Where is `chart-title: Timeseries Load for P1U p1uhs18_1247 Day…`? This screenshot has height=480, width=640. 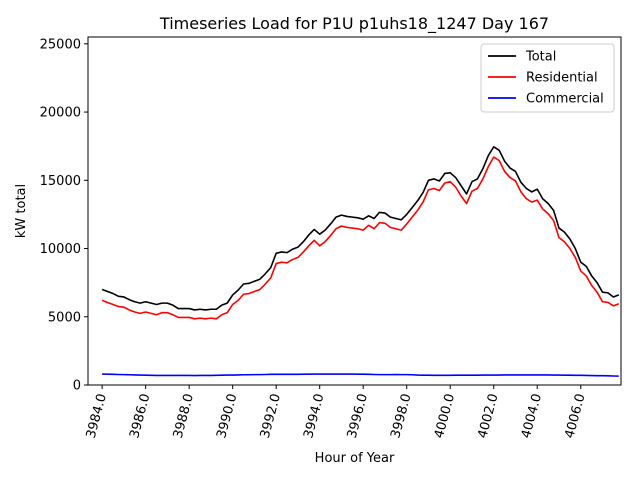
chart-title: Timeseries Load for P1U p1uhs18_1247 Day… is located at coordinates (354, 24).